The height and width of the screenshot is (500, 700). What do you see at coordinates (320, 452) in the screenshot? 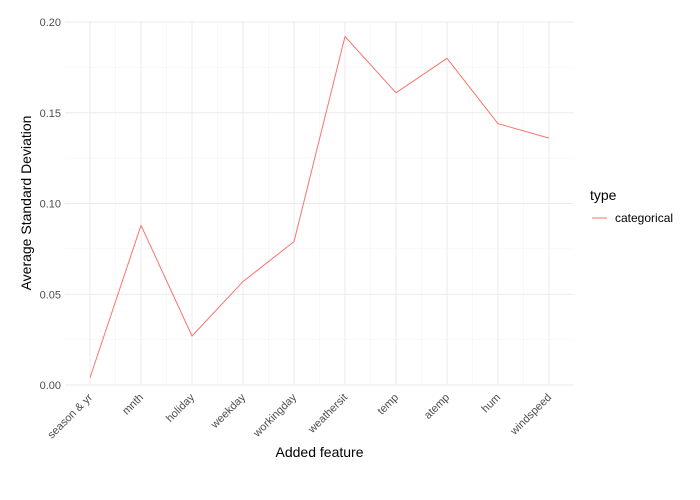
I see `x-axis-title: Added feature` at bounding box center [320, 452].